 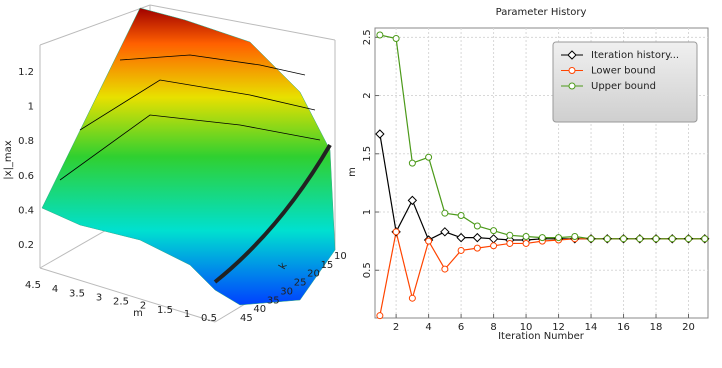 I want to click on ridge-curve, so click(x=272, y=213).